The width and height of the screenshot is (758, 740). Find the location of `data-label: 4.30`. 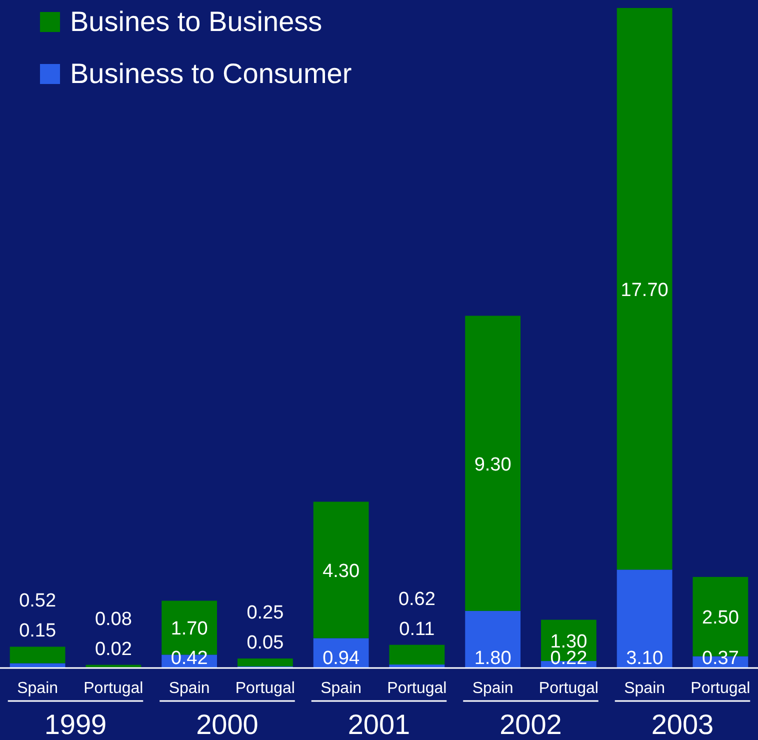

data-label: 4.30 is located at coordinates (341, 571).